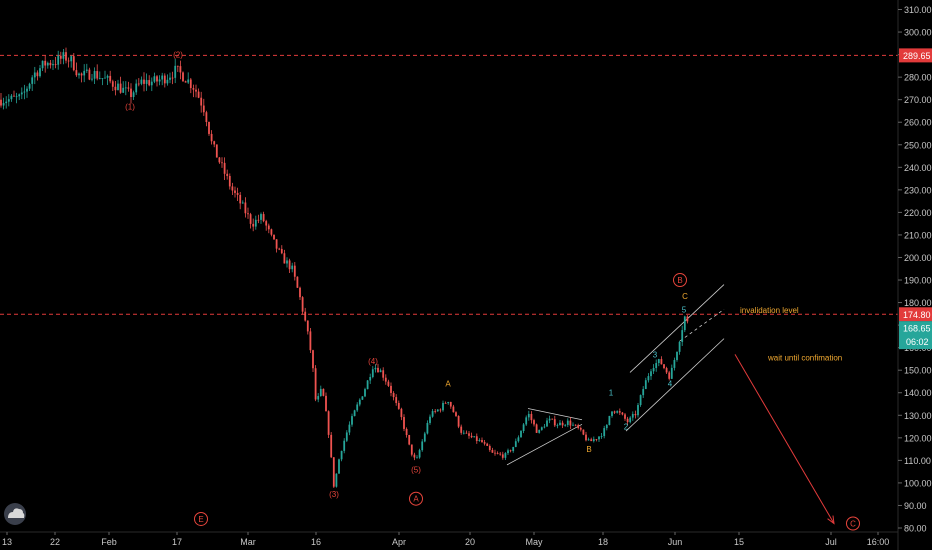 This screenshot has height=550, width=932. I want to click on x-tick-label: Jul, so click(831, 542).